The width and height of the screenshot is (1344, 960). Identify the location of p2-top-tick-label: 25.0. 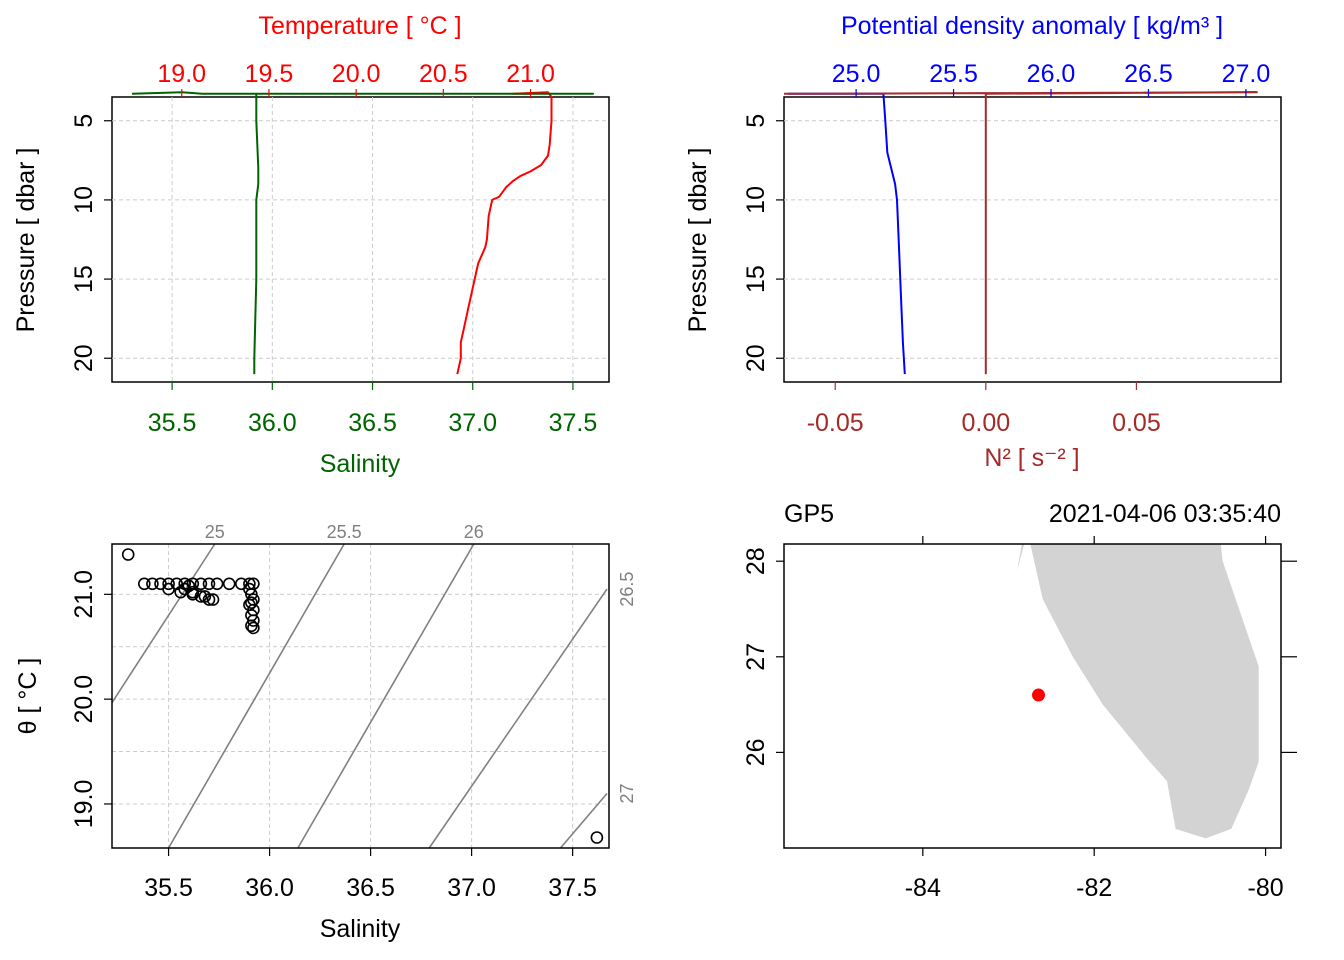
(856, 74).